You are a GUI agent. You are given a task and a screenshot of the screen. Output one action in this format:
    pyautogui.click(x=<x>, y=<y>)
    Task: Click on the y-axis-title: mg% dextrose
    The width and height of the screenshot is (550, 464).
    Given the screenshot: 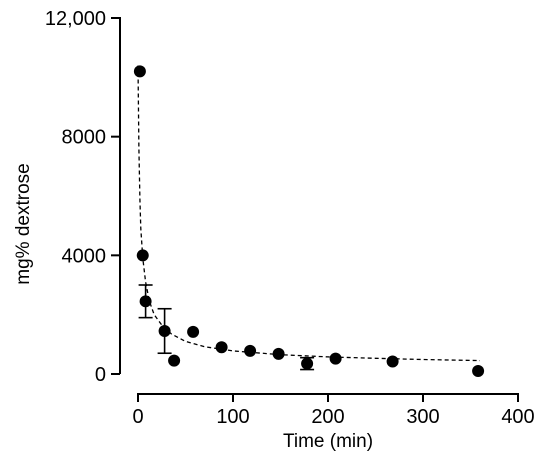 What is the action you would take?
    pyautogui.click(x=23, y=223)
    